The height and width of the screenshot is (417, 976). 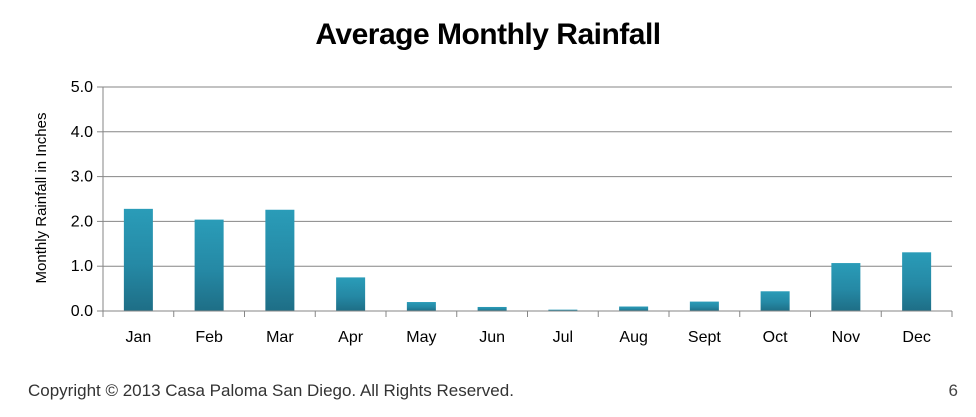 I want to click on page-number: 6, so click(x=953, y=390).